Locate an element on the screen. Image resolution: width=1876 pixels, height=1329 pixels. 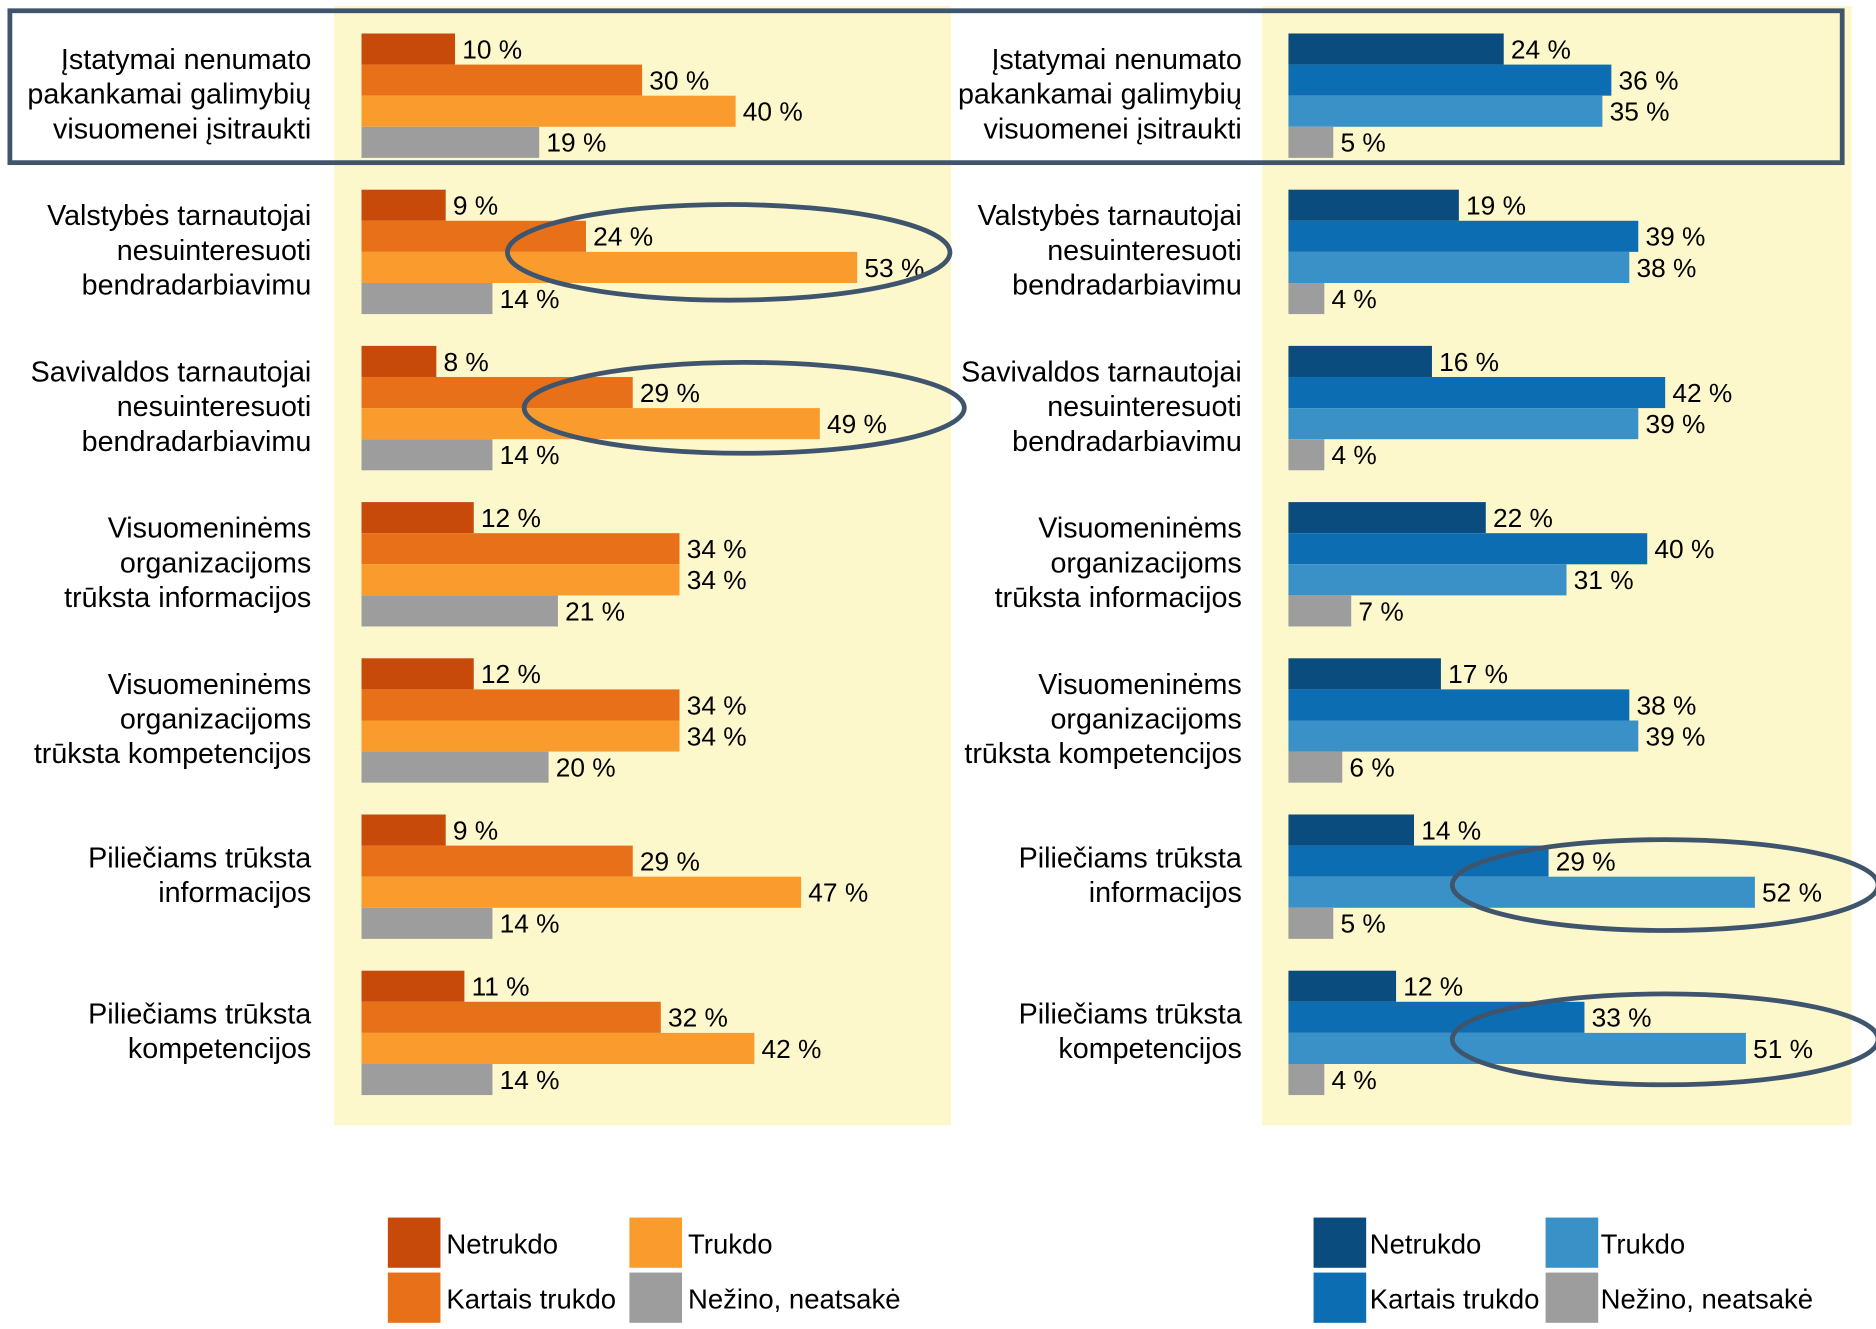
value-label: 11 % is located at coordinates (501, 987).